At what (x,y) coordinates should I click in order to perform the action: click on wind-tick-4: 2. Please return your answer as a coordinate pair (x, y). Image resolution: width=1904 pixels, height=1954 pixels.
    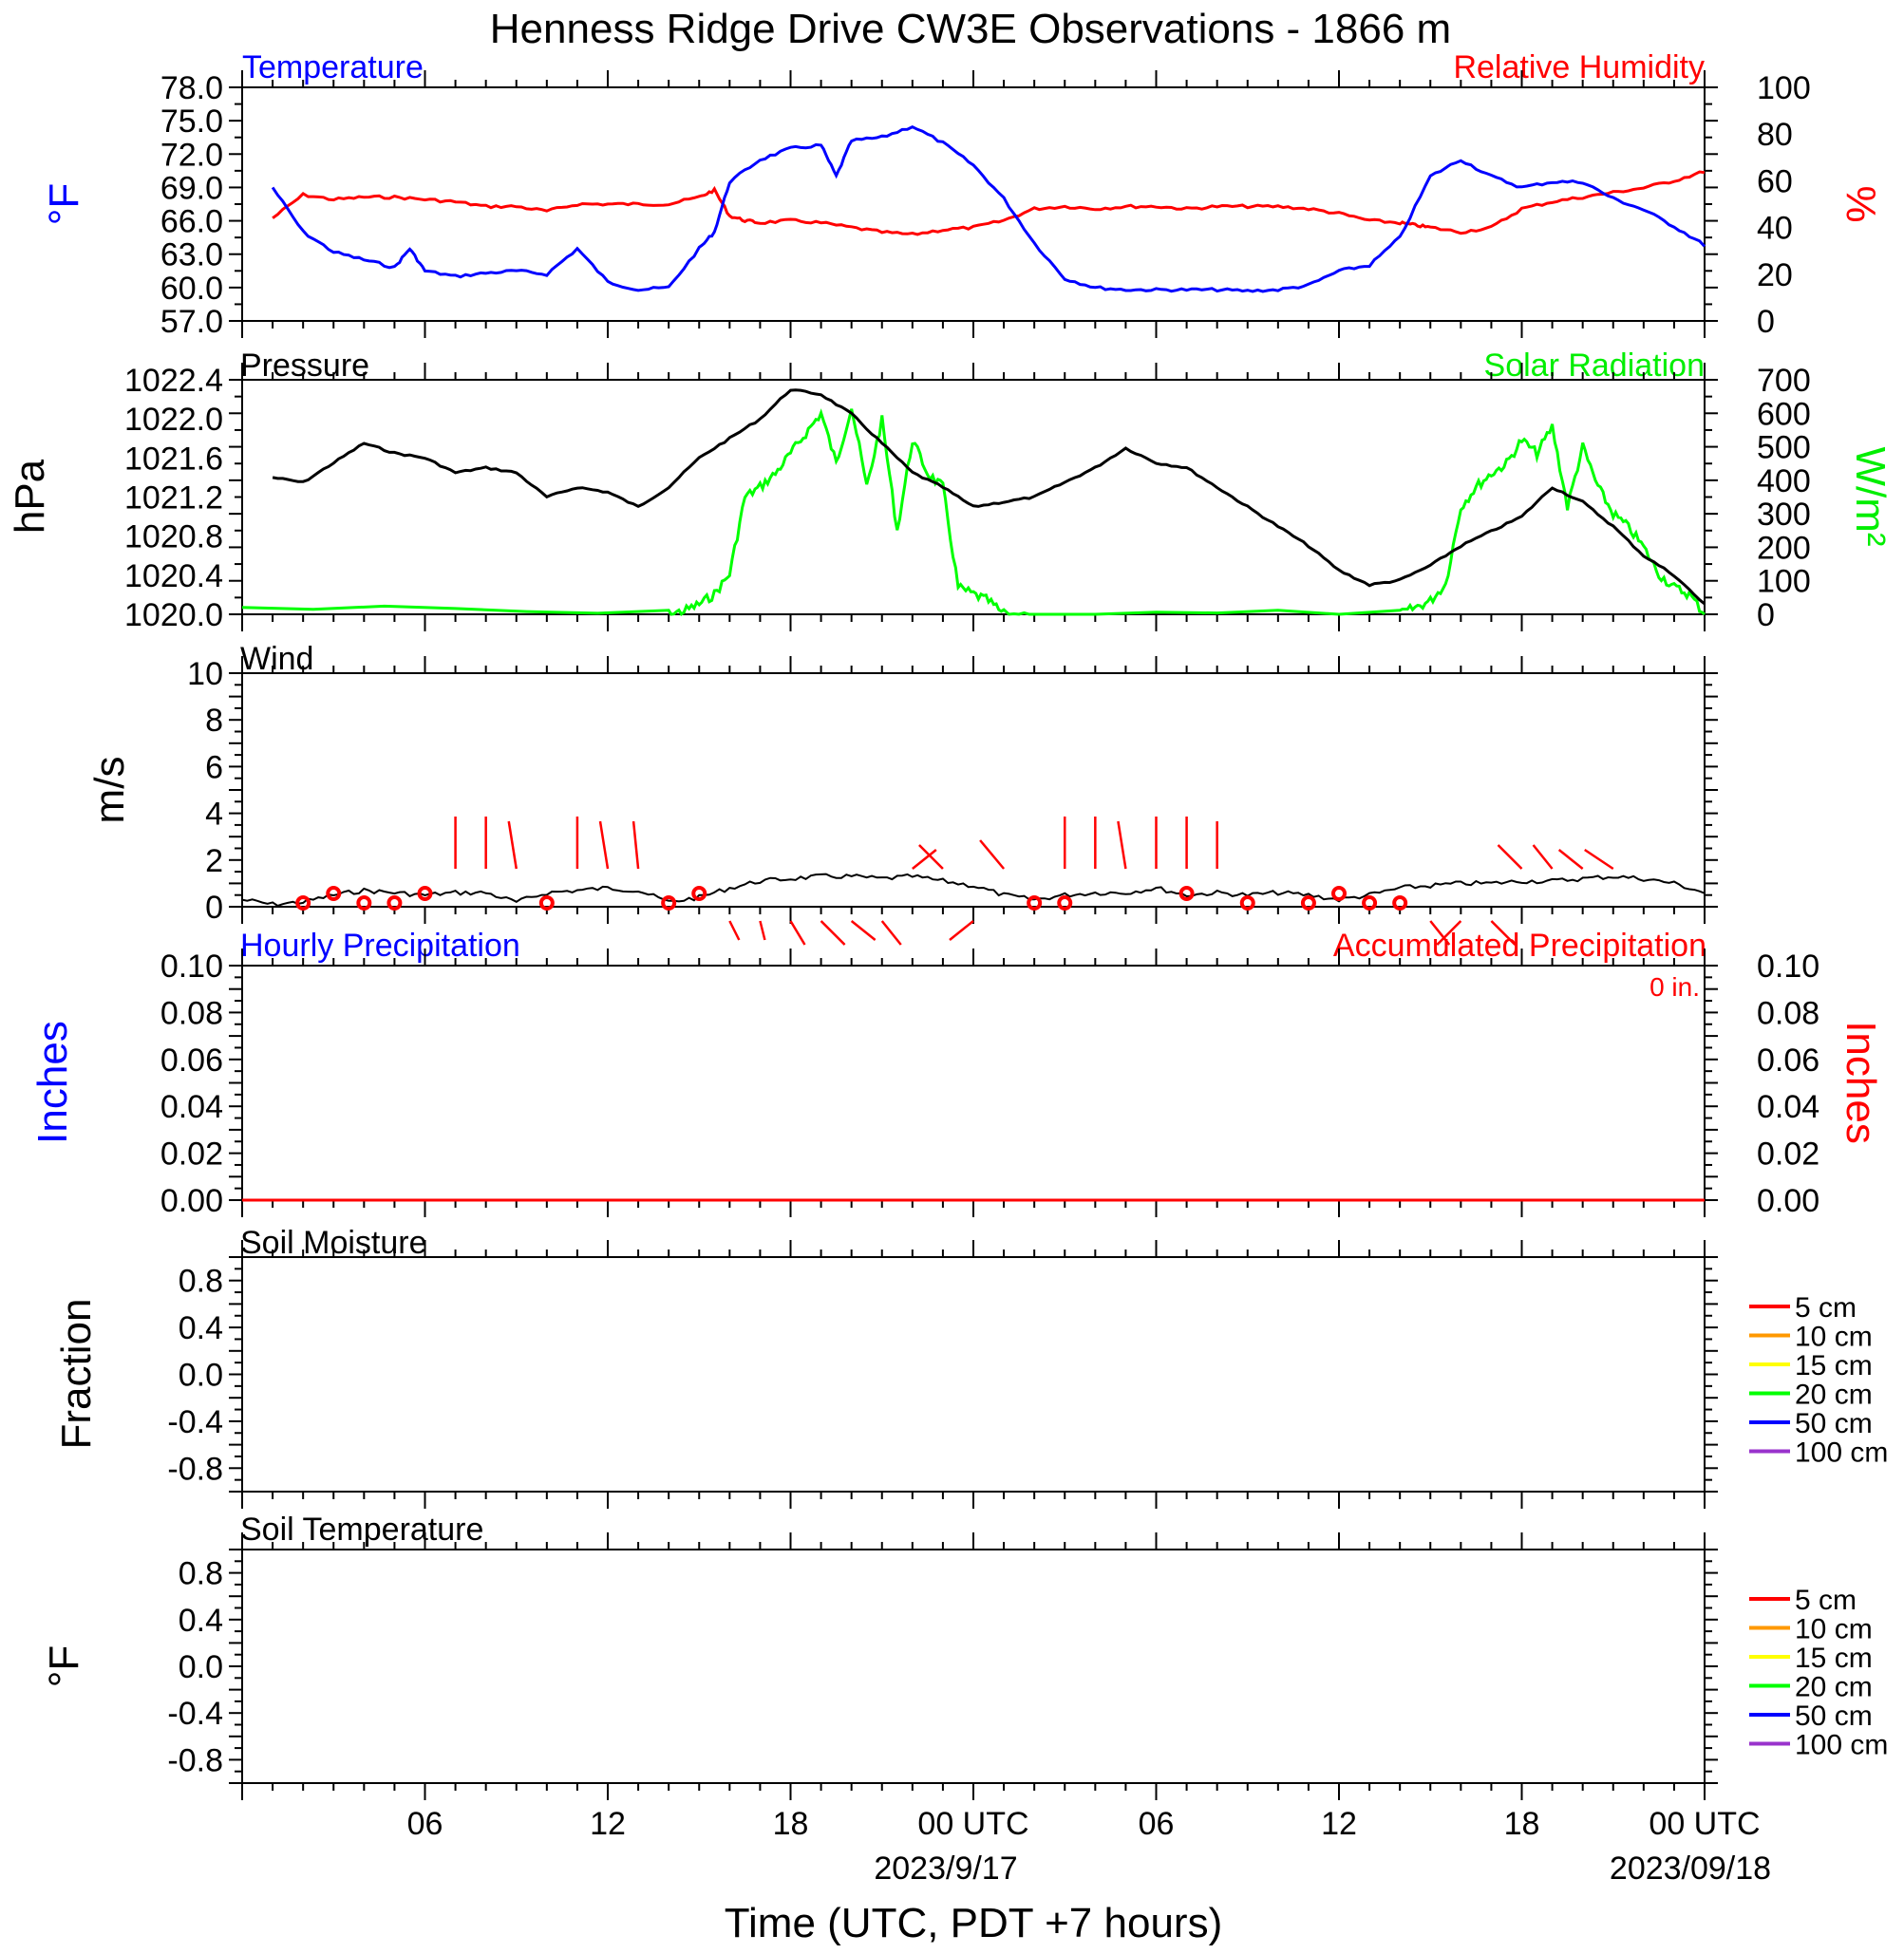
    Looking at the image, I should click on (214, 861).